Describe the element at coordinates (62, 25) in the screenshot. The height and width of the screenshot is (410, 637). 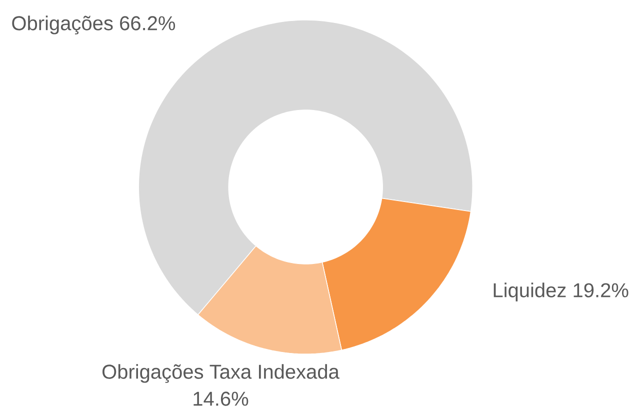
I see `slice-label: Obrigações` at that location.